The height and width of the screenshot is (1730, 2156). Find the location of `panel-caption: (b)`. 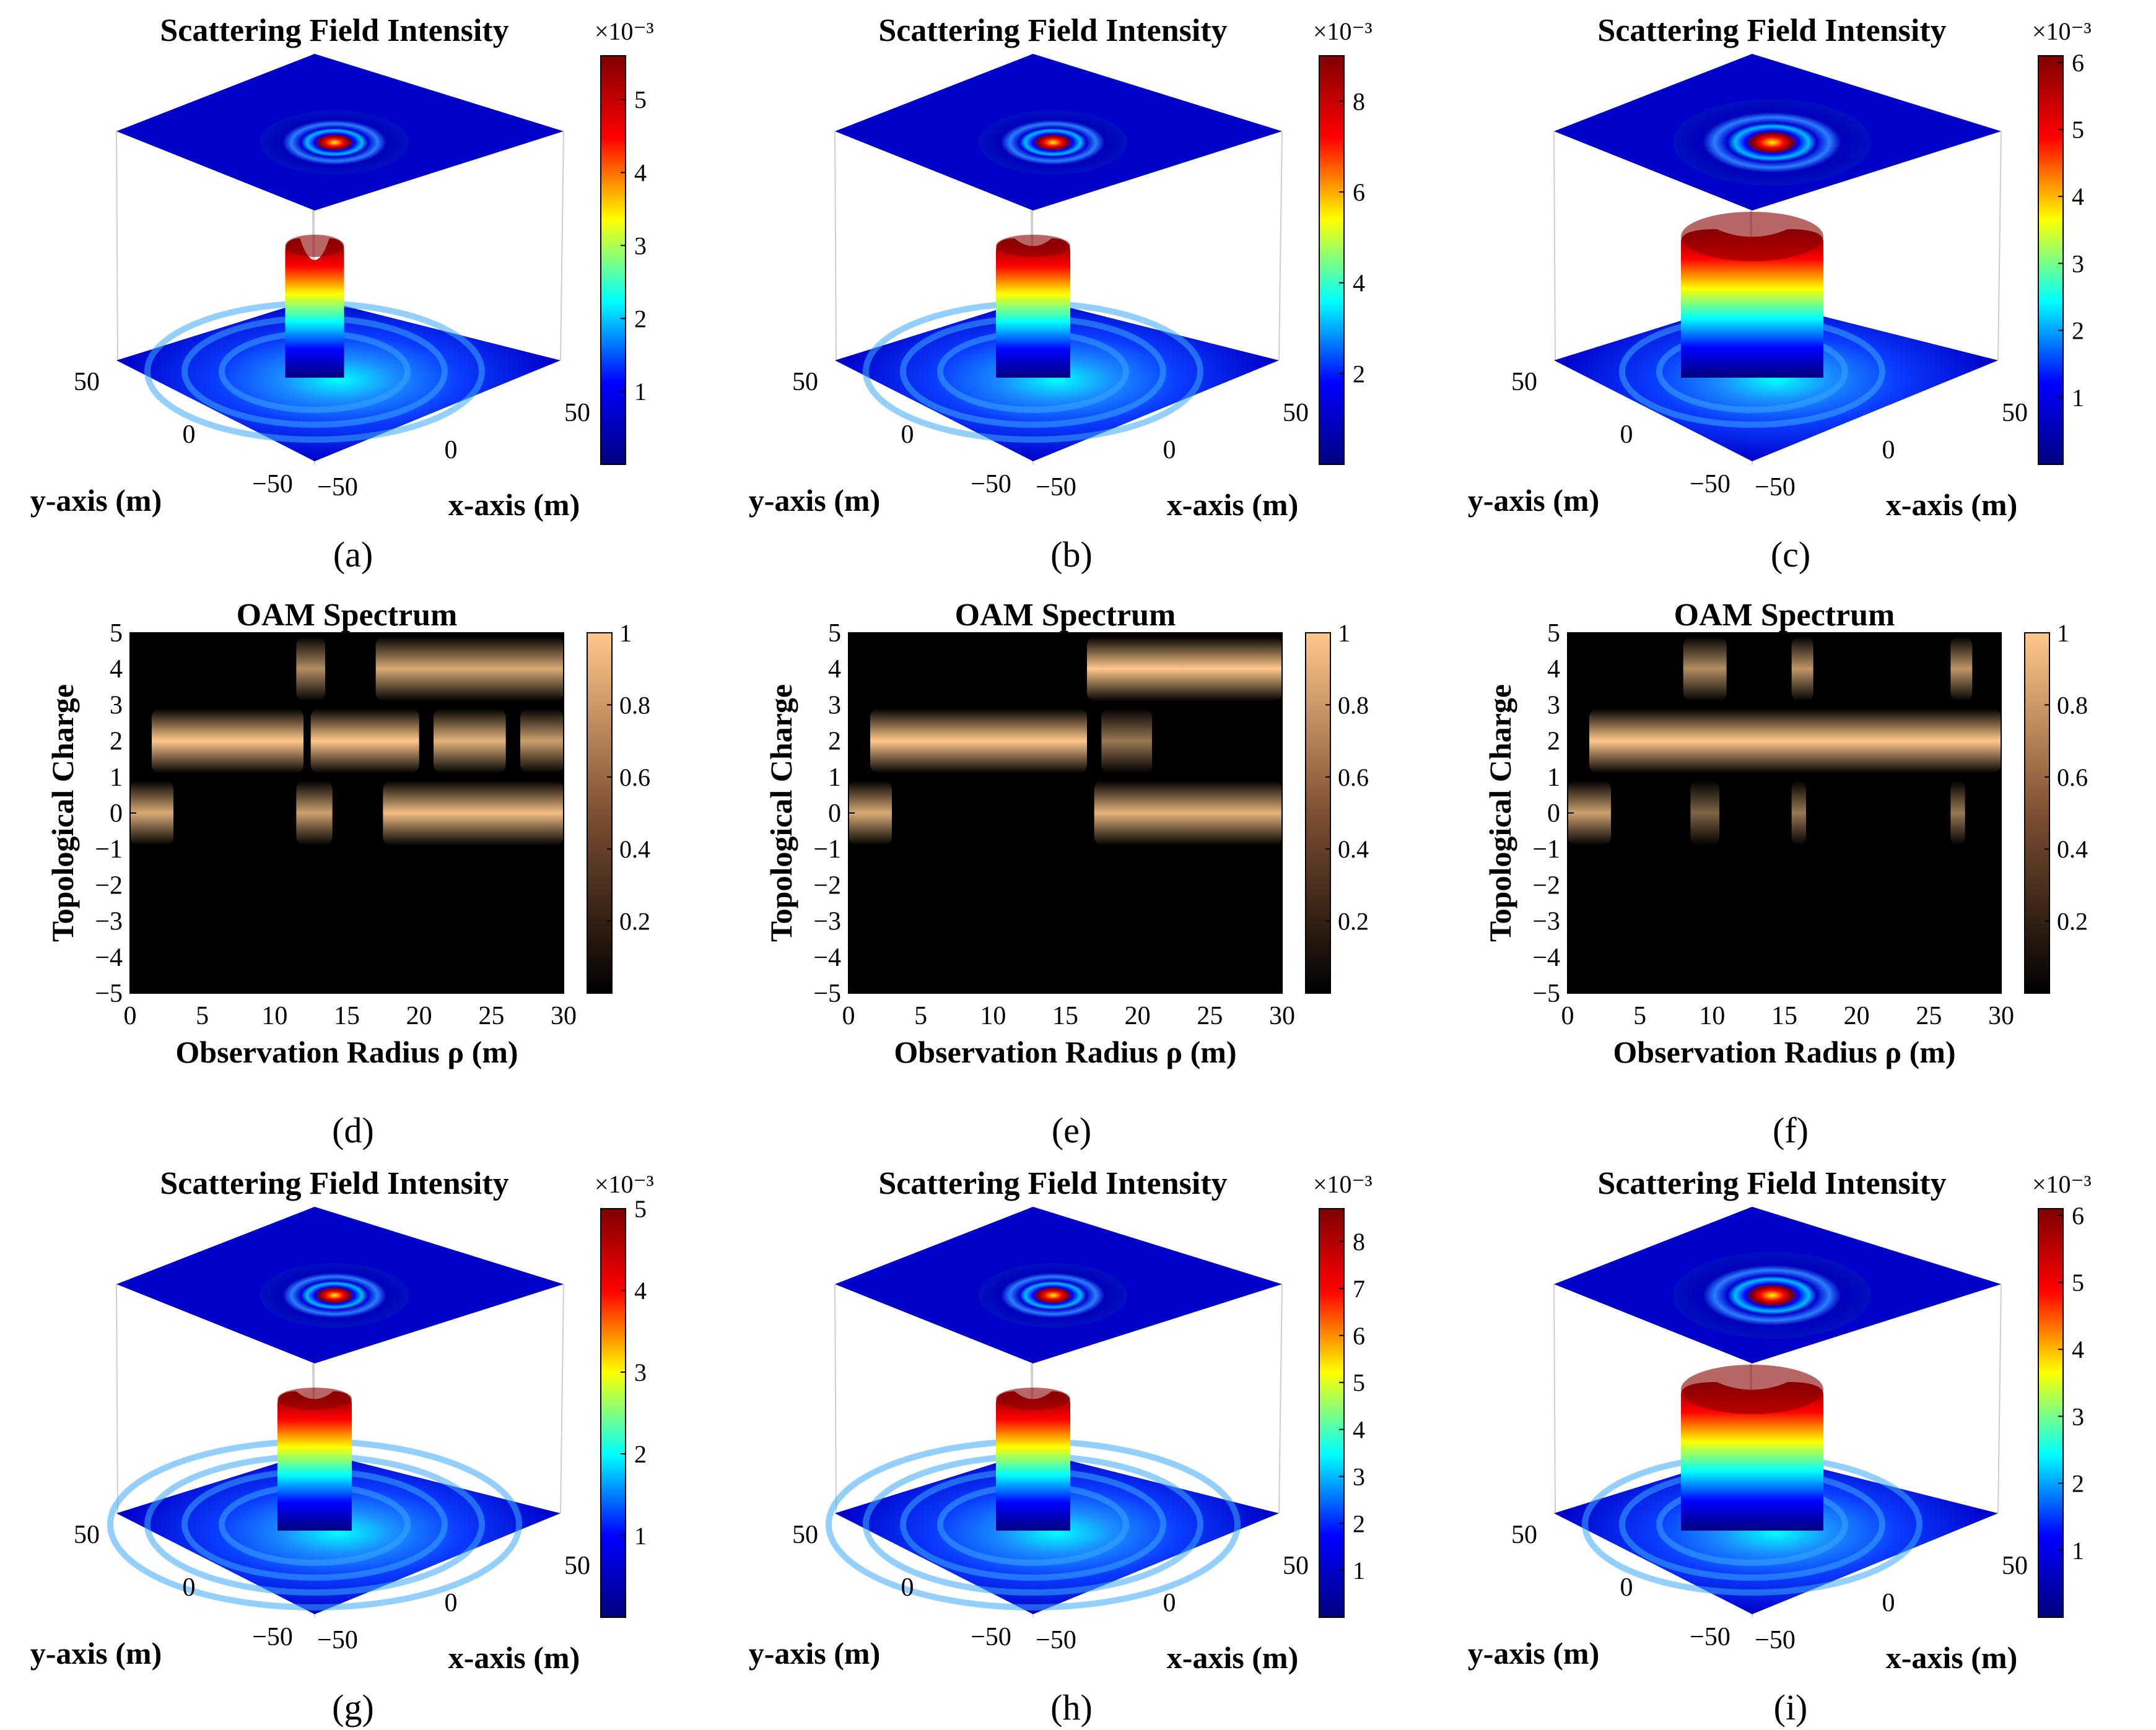

panel-caption: (b) is located at coordinates (1071, 554).